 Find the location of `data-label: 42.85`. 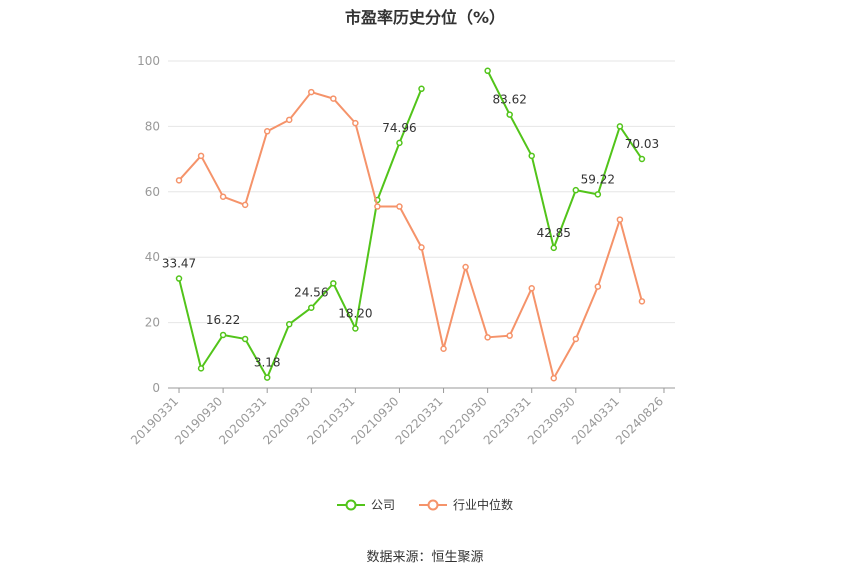

data-label: 42.85 is located at coordinates (554, 233).